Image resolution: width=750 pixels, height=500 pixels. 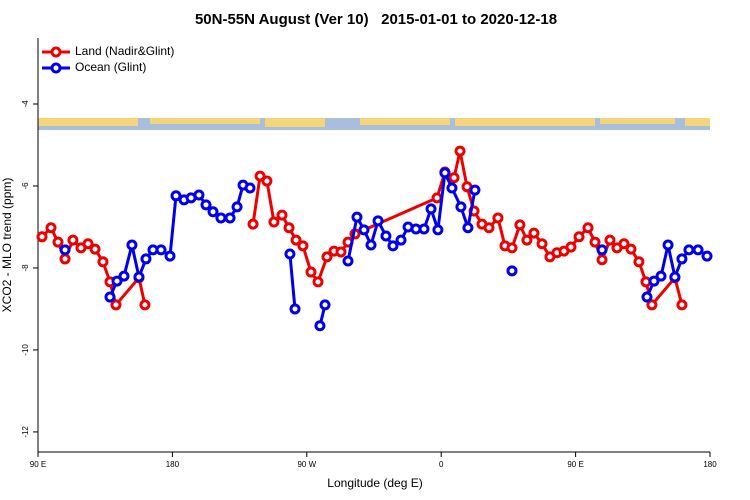 What do you see at coordinates (306, 464) in the screenshot?
I see `x-tick-label: 90 W` at bounding box center [306, 464].